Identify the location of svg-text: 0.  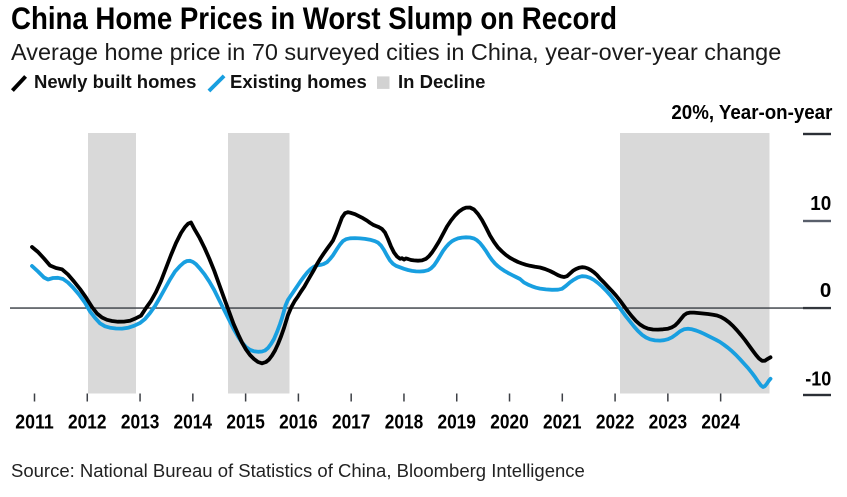
(825, 290).